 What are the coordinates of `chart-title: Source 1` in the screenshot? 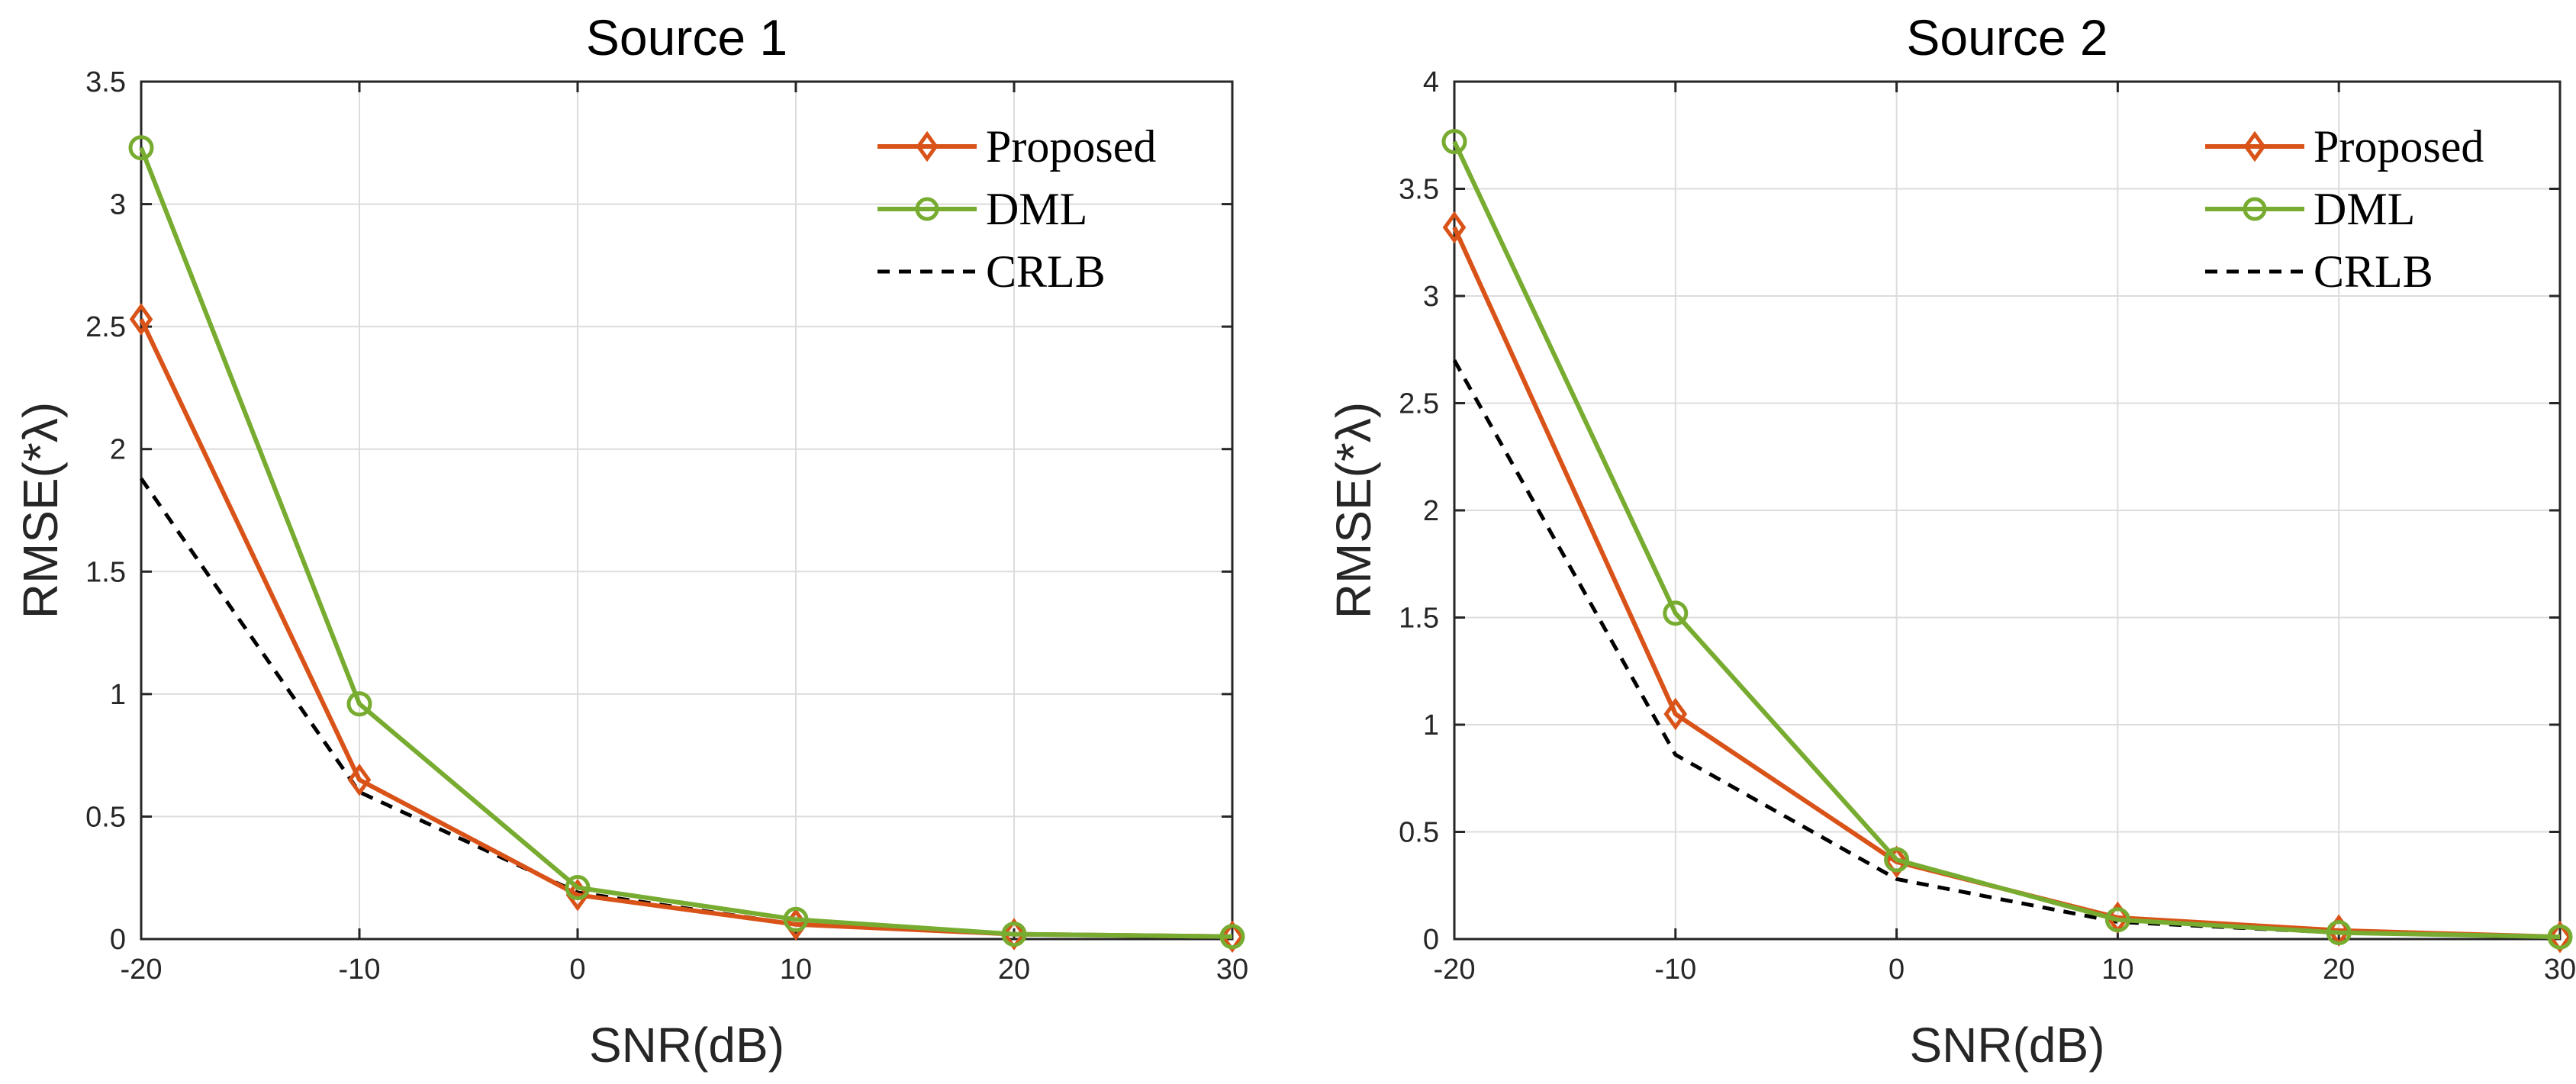 It's located at (686, 37).